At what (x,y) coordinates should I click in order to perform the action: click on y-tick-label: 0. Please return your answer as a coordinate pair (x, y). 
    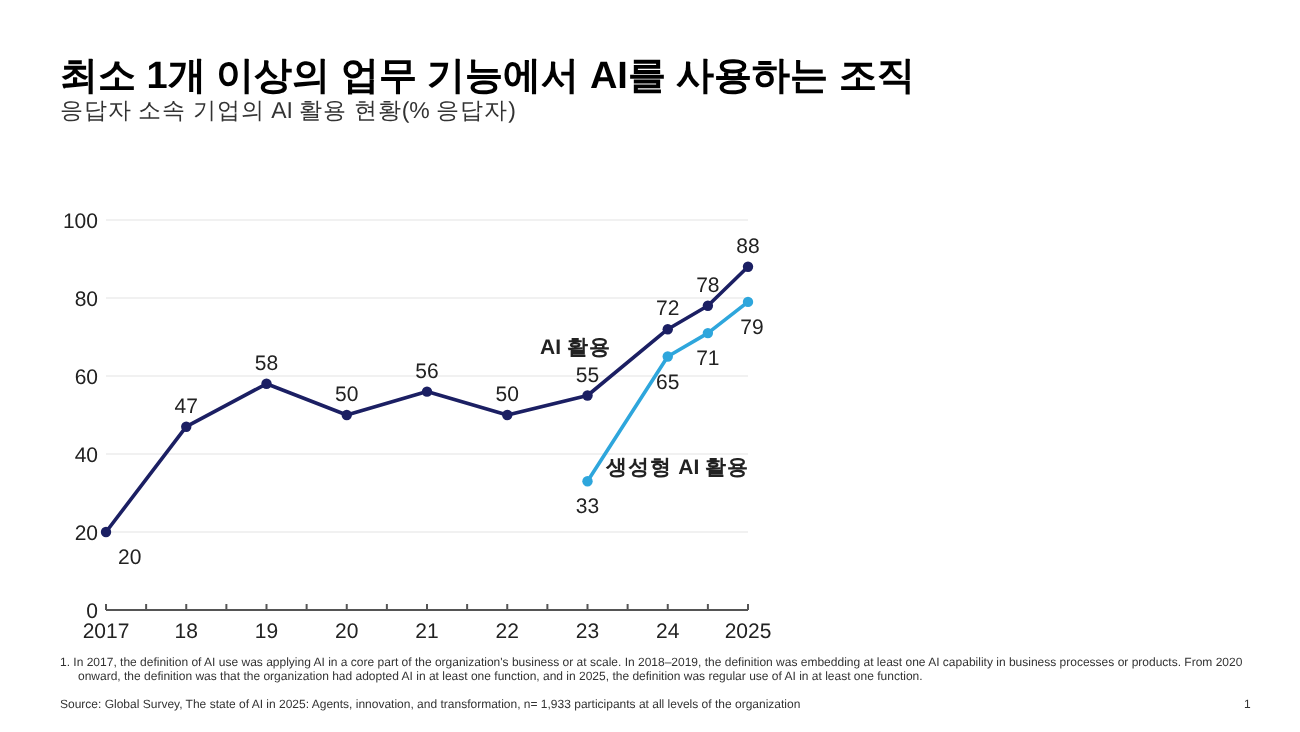
    Looking at the image, I should click on (92, 612).